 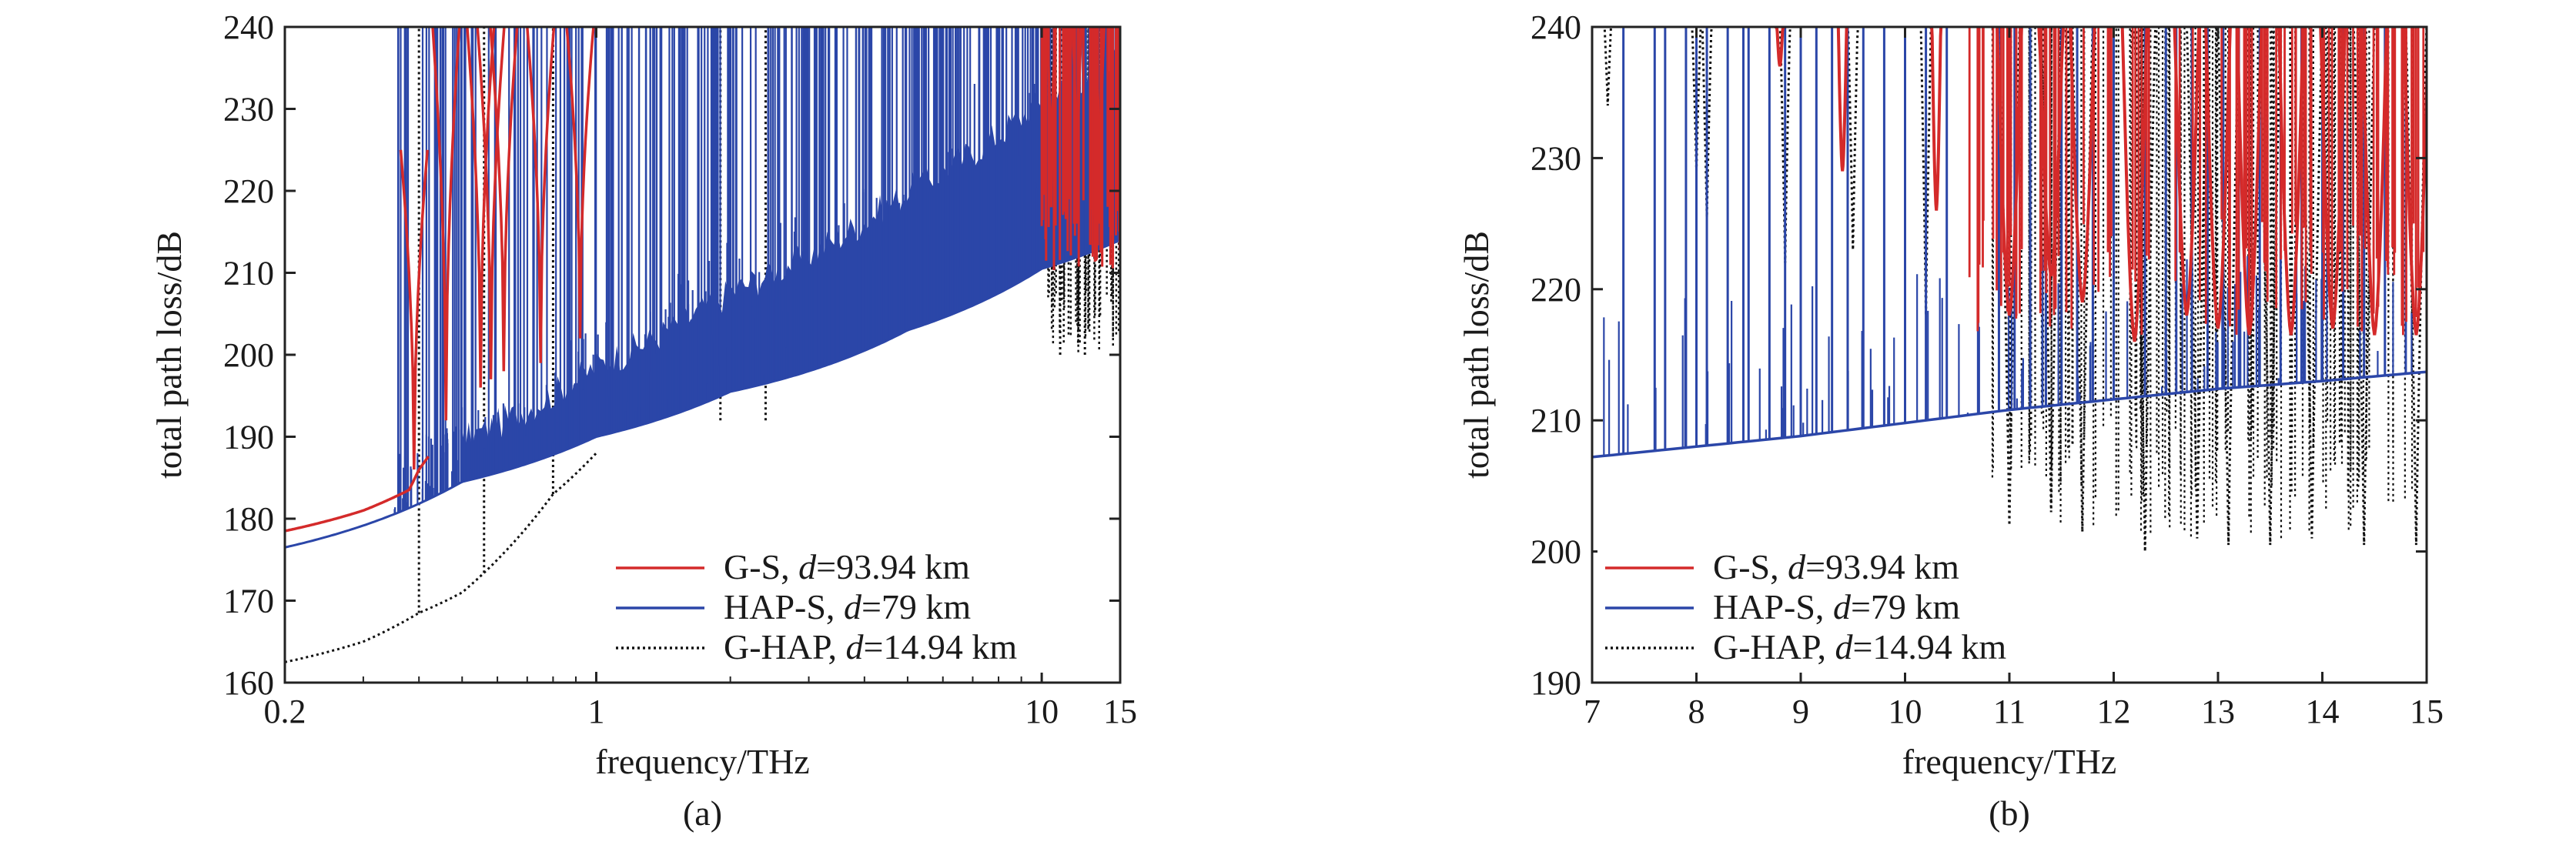 What do you see at coordinates (1592, 712) in the screenshot?
I see `x-tick-label: 7` at bounding box center [1592, 712].